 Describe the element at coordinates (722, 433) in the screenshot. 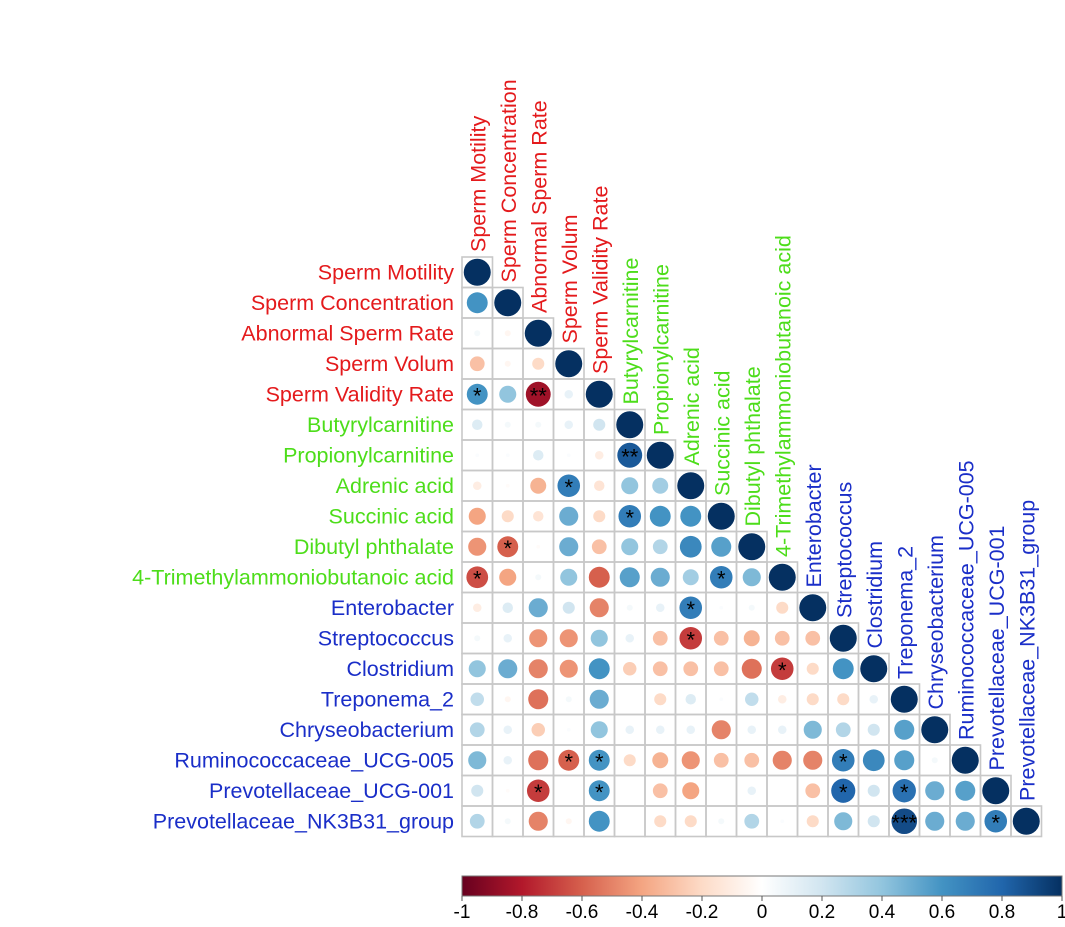

I see `column-label: Succinic acid` at that location.